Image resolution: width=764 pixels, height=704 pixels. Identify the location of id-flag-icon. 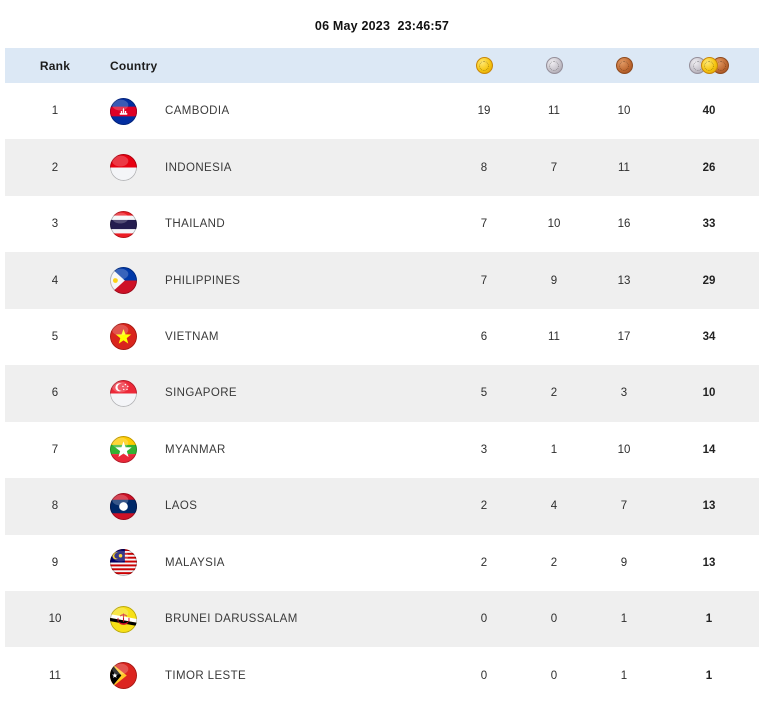
(123, 168).